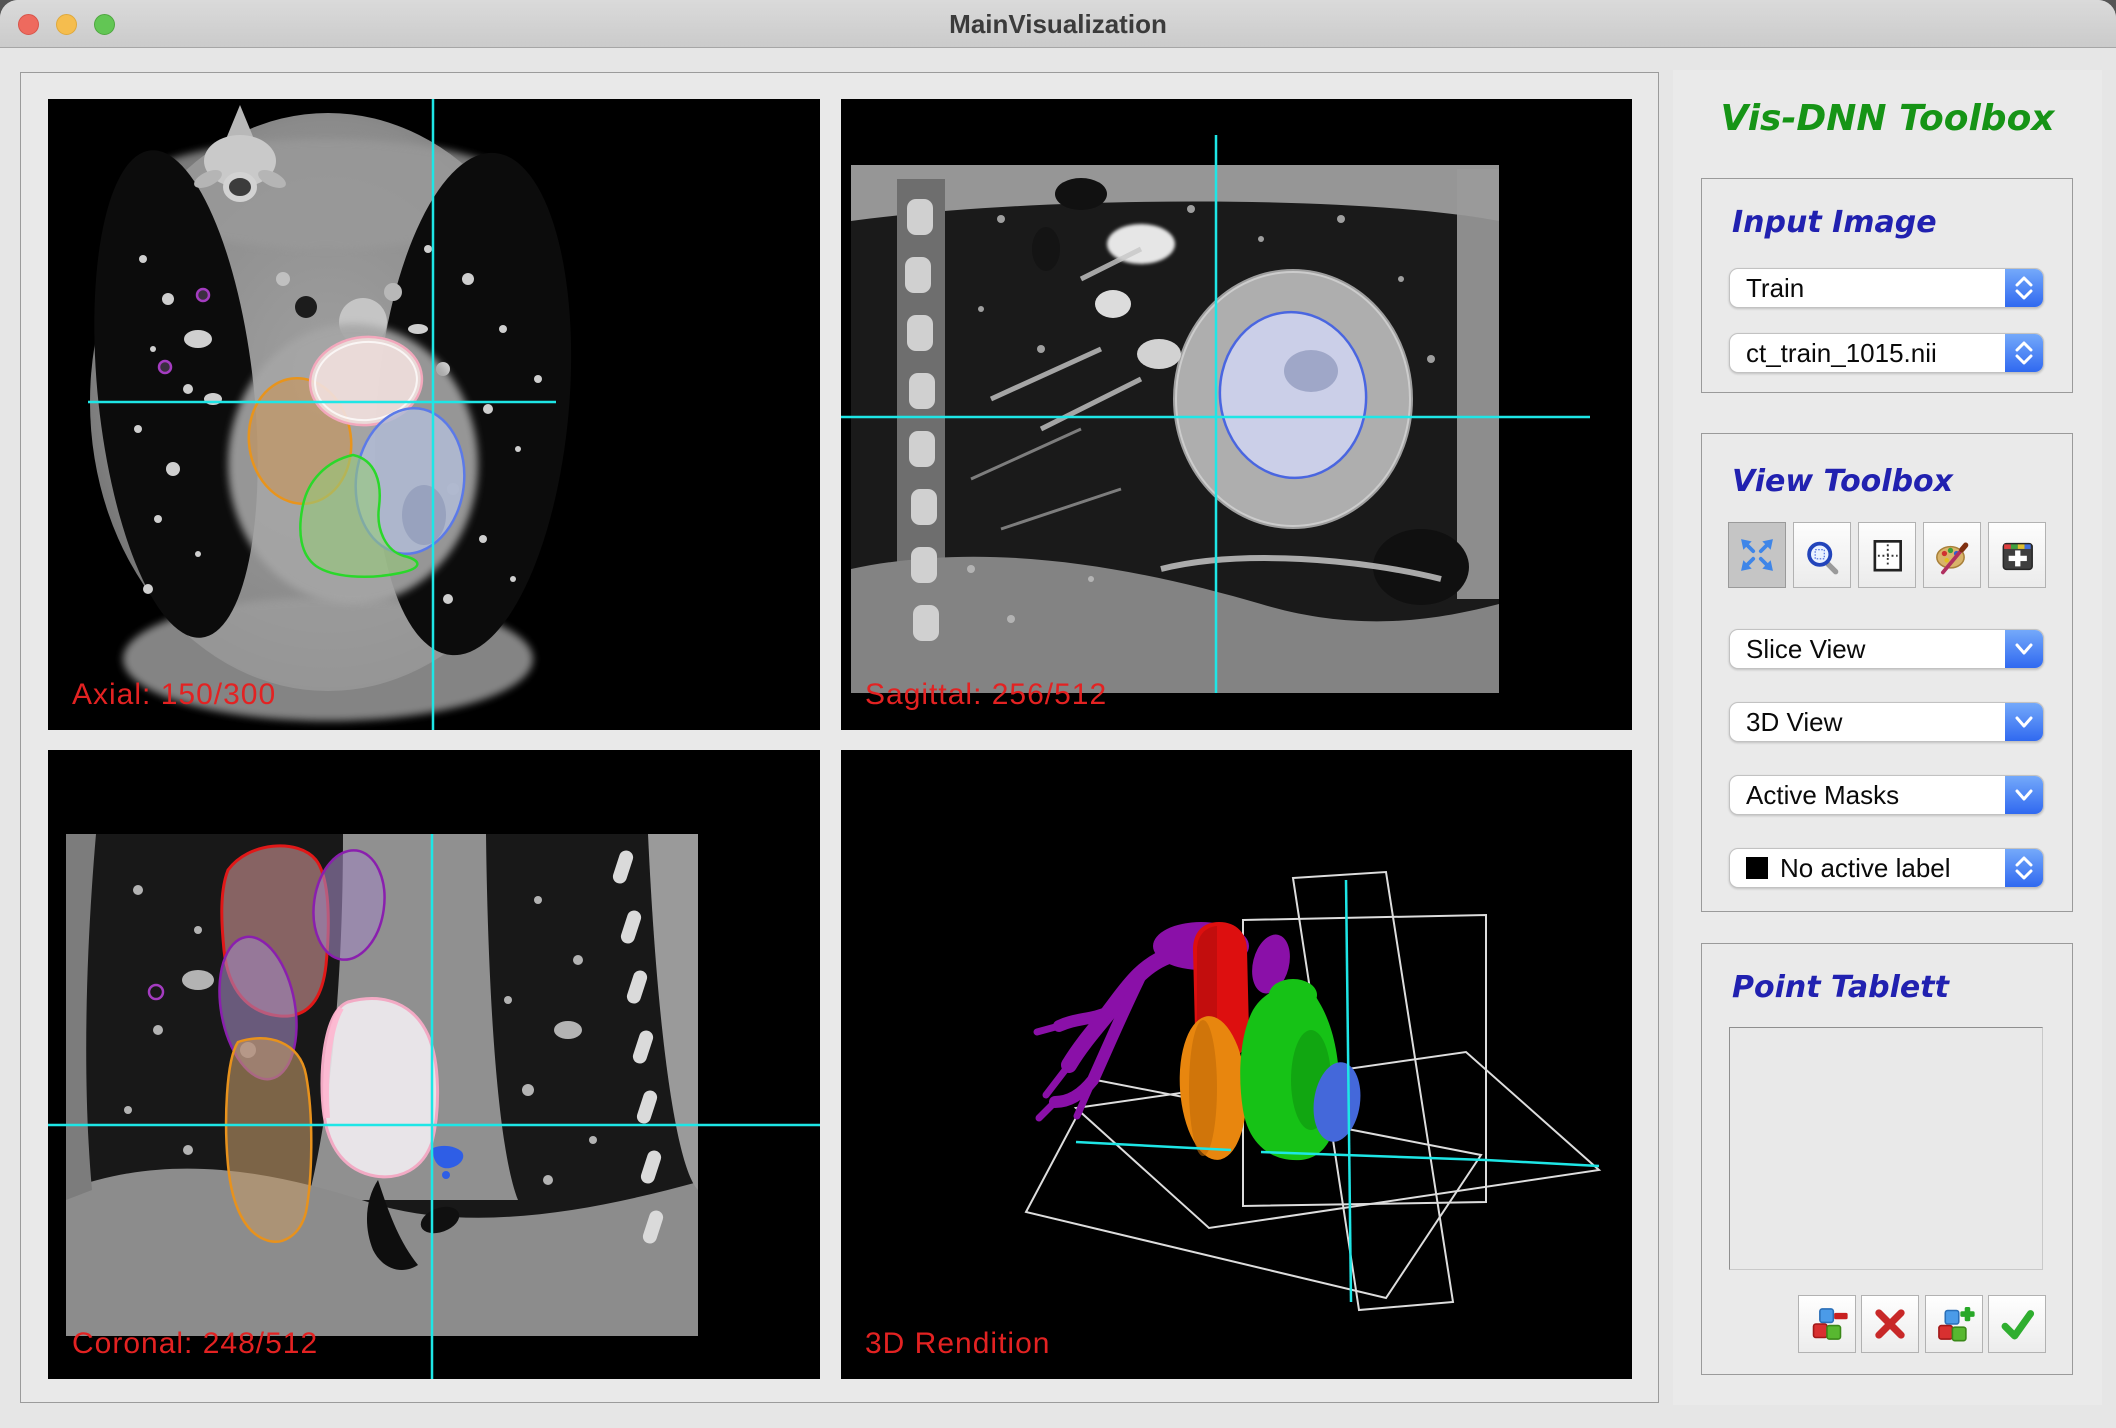  I want to click on active-masks-select: Active Masks, so click(1886, 795).